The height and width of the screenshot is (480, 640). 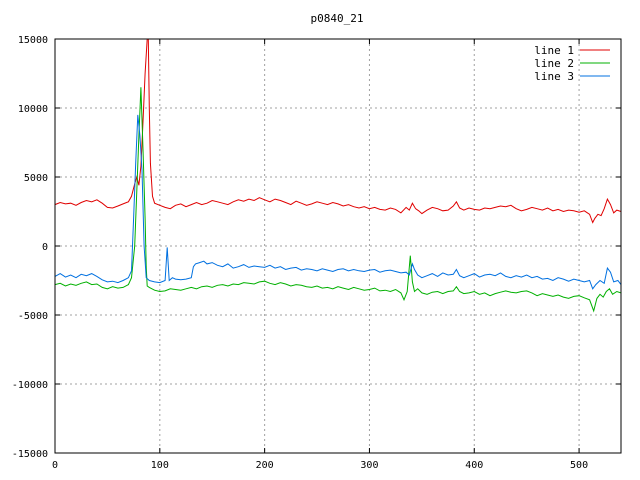 I want to click on chart-title: p0840_21, so click(x=337, y=18).